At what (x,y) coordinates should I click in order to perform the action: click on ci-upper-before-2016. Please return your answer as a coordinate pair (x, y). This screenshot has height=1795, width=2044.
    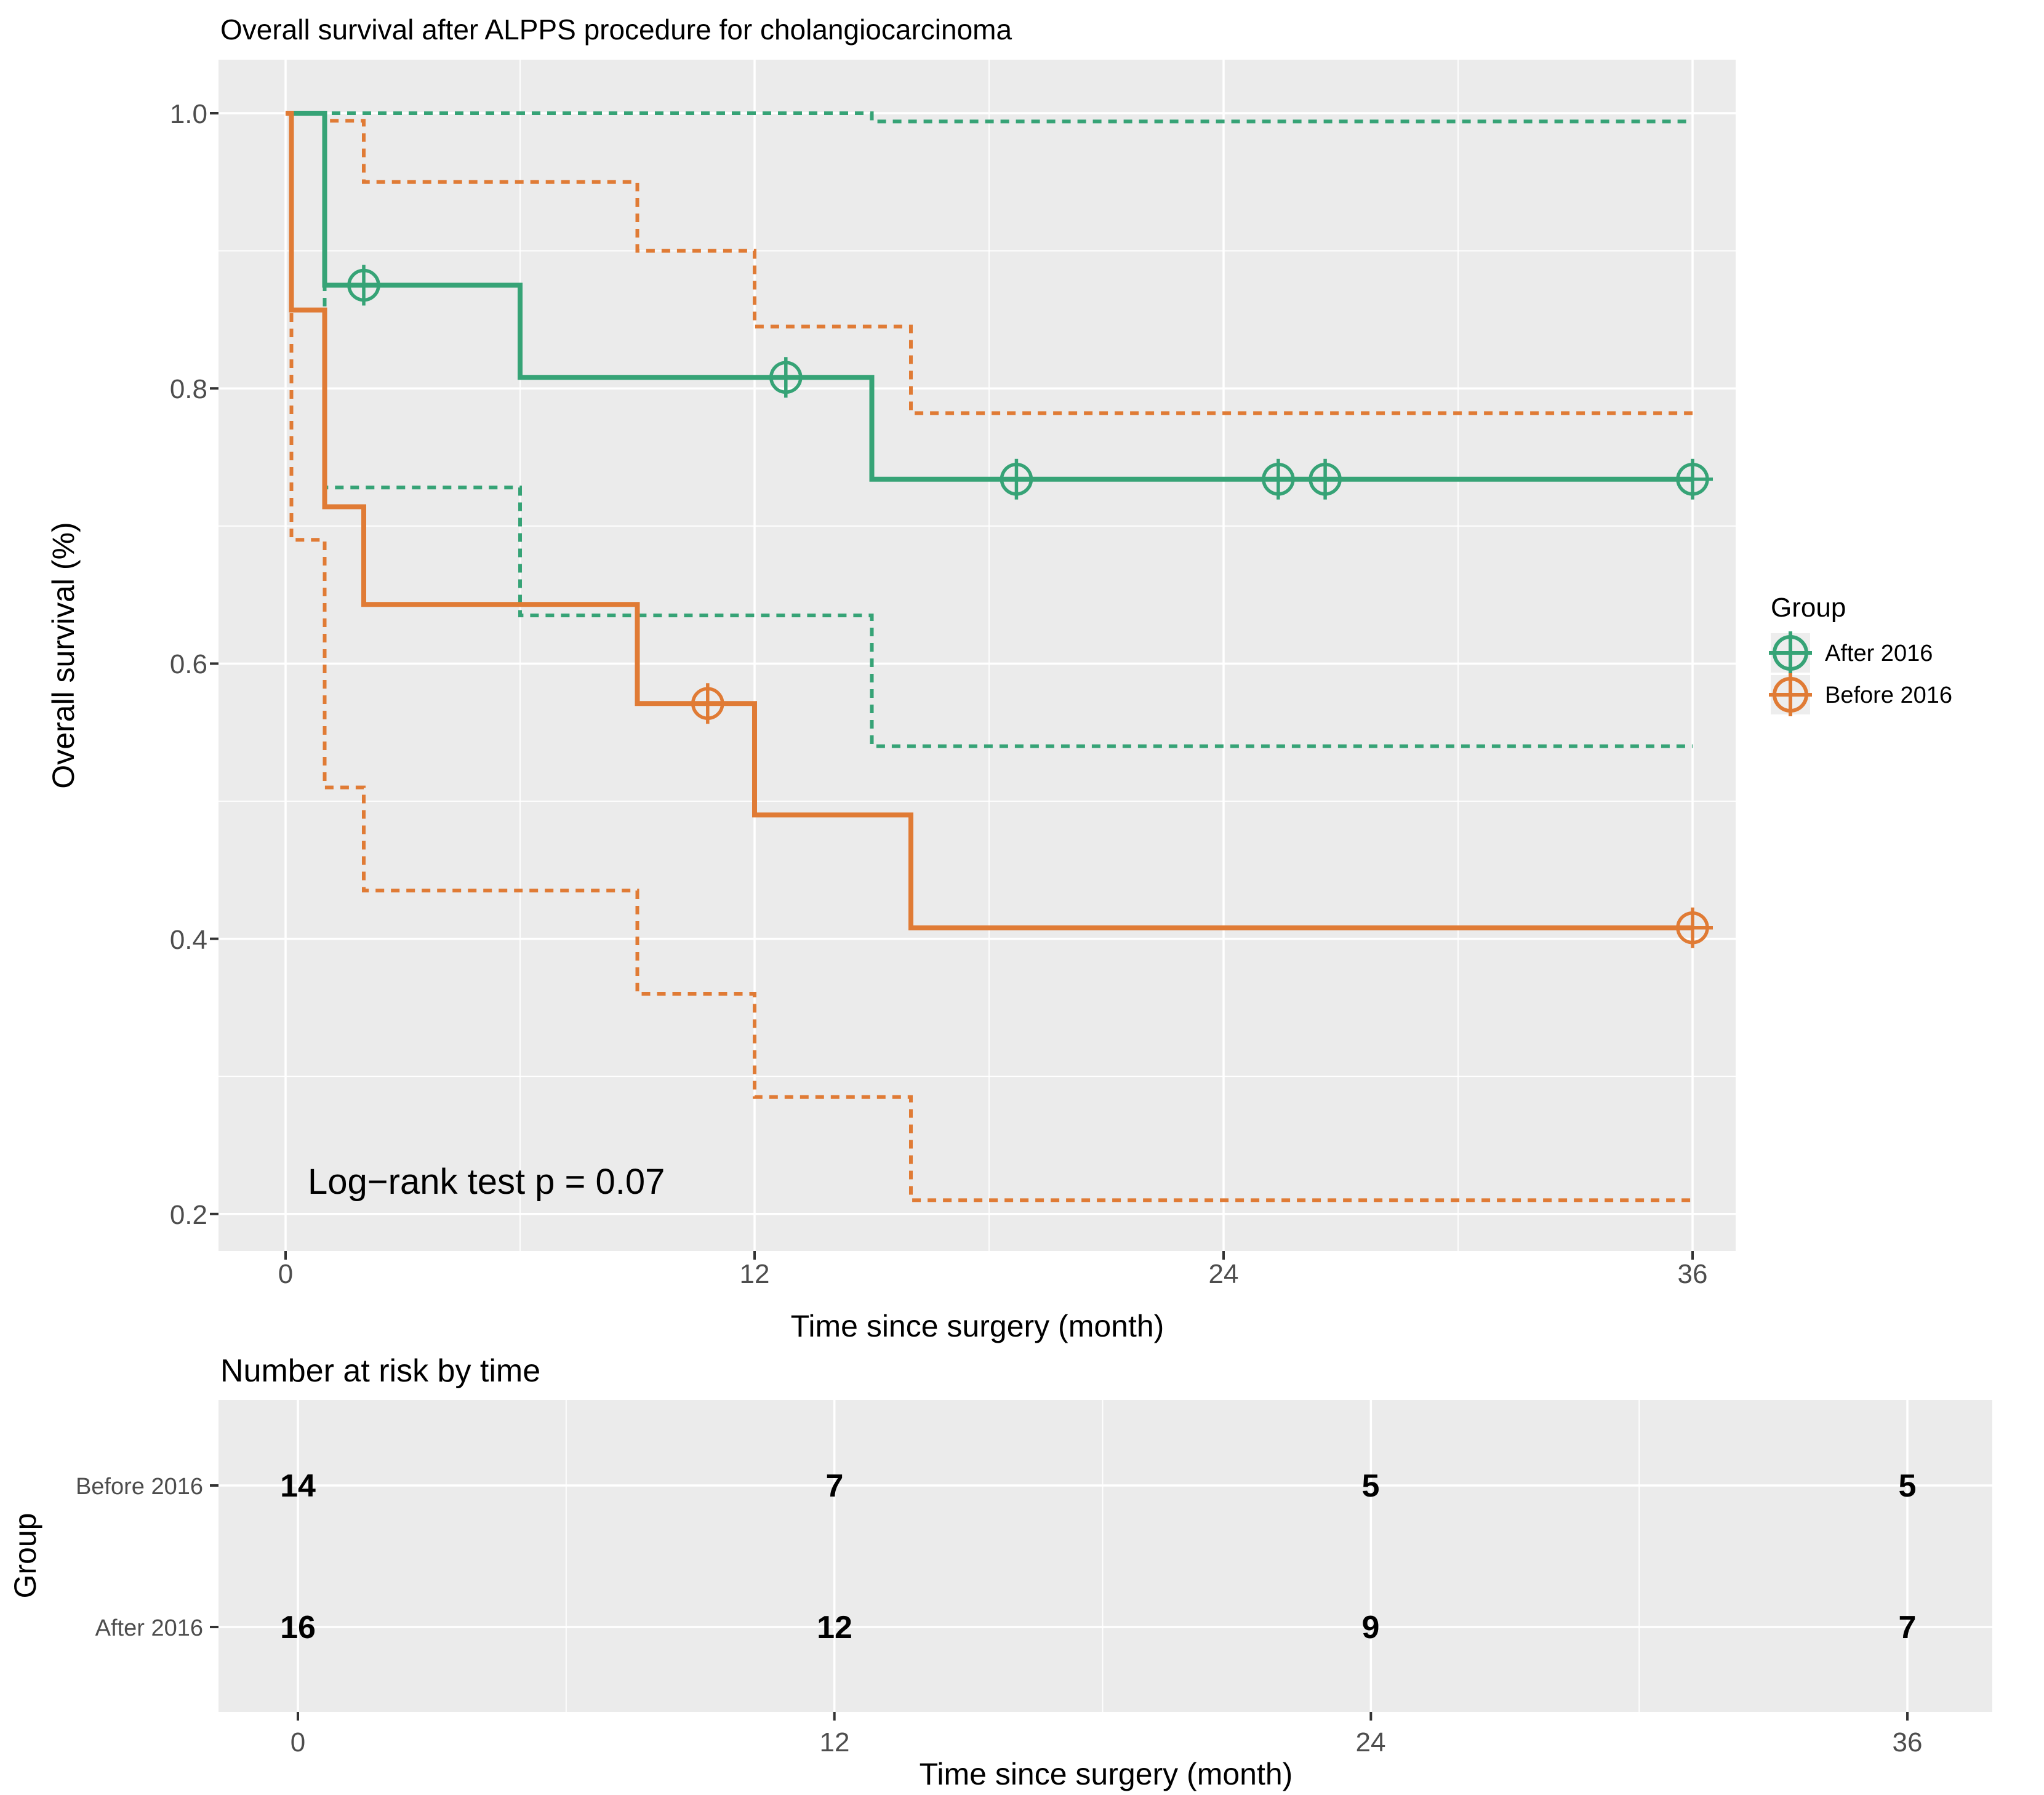
    Looking at the image, I should click on (992, 263).